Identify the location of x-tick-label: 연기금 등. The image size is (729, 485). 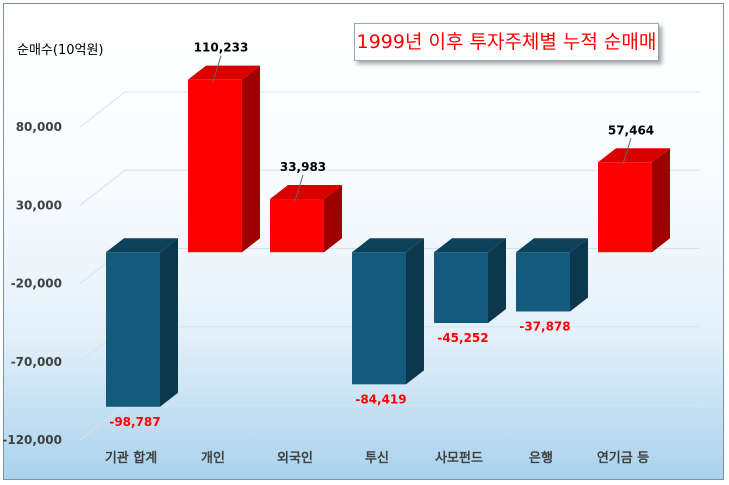
(623, 458).